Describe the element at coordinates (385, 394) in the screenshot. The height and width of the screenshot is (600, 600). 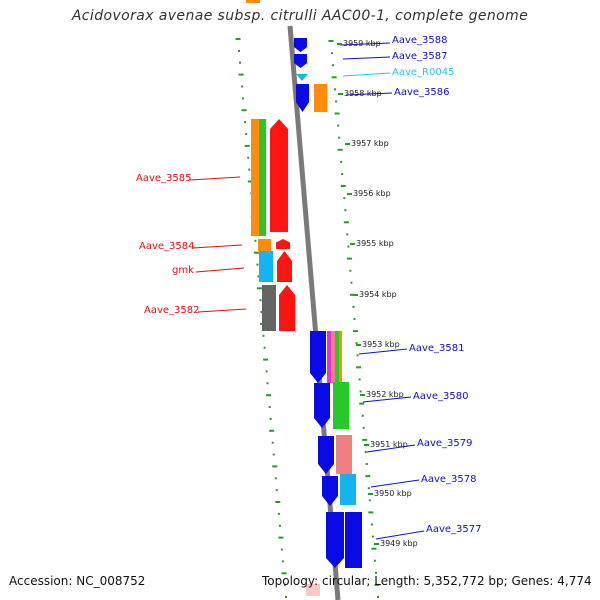
I see `kbp-tick-label: 3952 kbp` at that location.